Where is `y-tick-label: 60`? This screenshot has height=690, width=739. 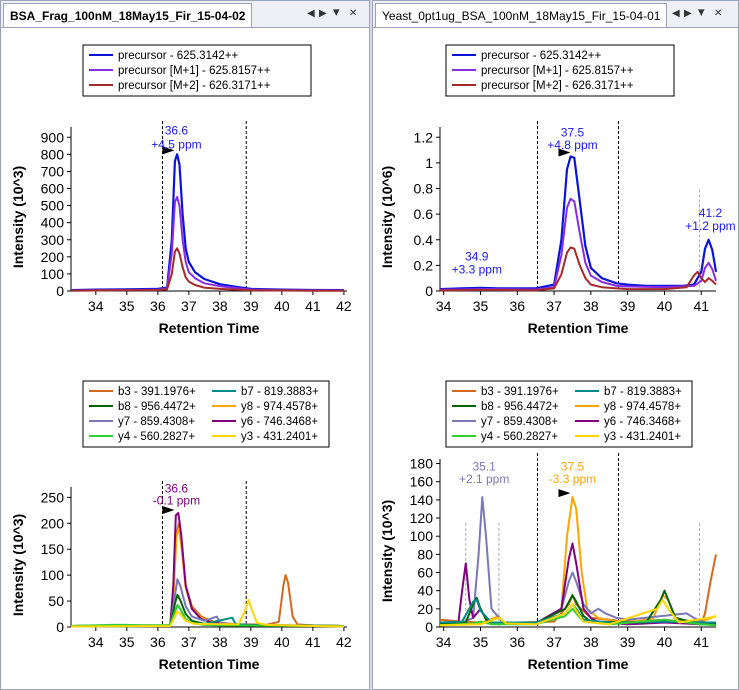 y-tick-label: 60 is located at coordinates (425, 573).